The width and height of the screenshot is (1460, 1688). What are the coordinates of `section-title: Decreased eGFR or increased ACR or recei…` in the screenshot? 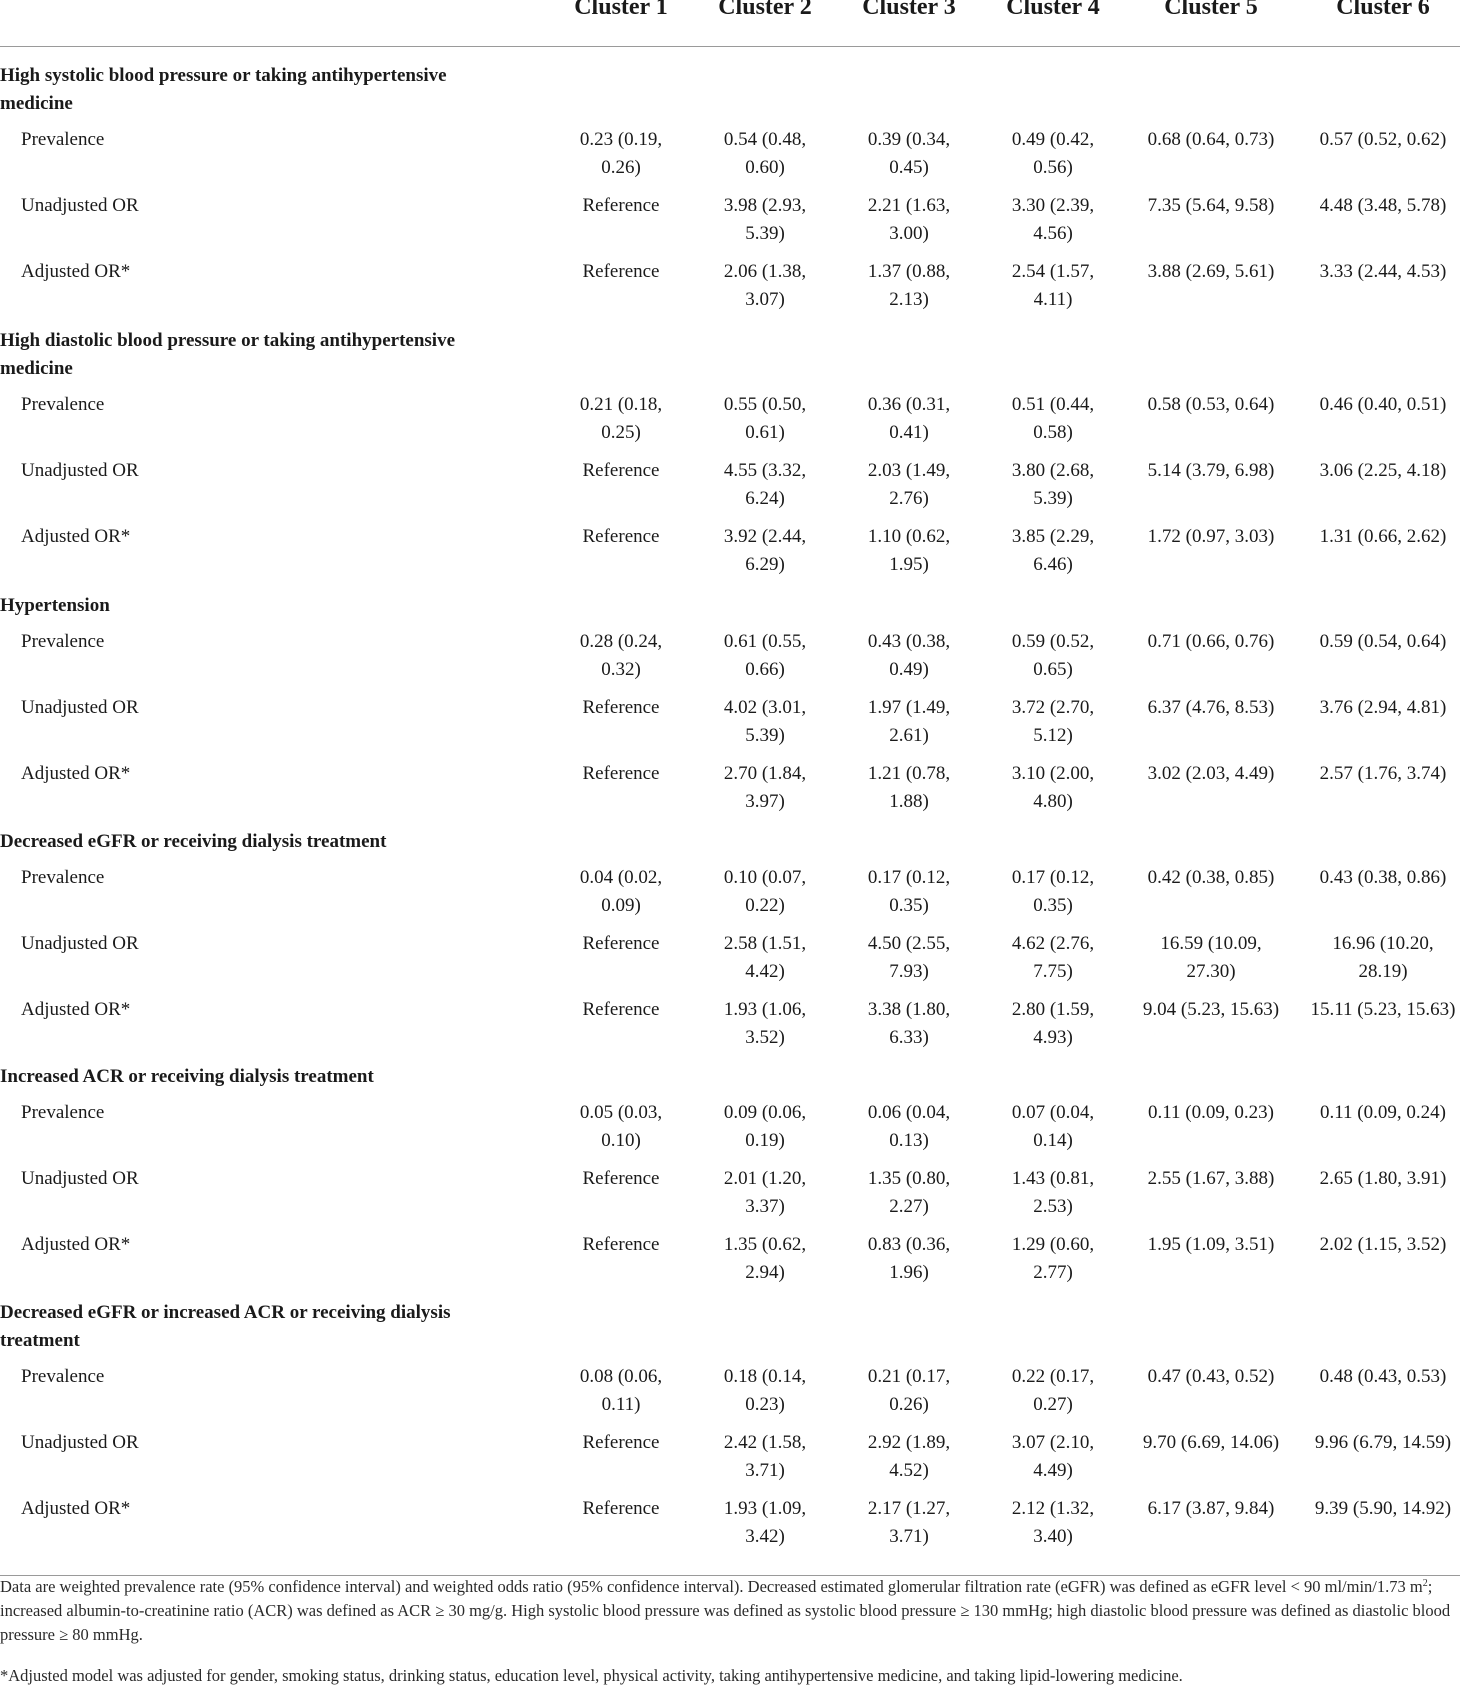 It's located at (225, 1326).